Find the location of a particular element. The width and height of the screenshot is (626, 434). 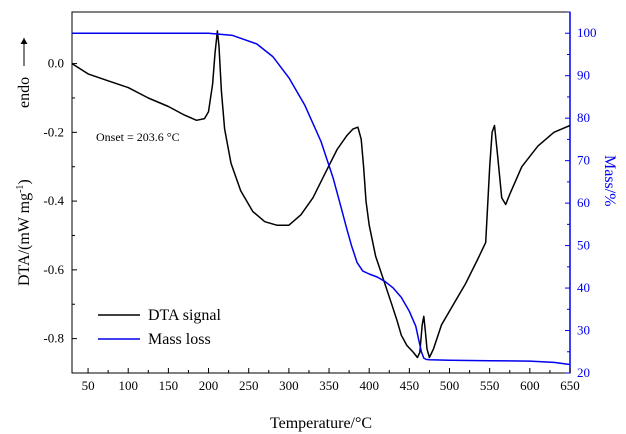

y-left-tick-label: -0.6 is located at coordinates (53, 269).